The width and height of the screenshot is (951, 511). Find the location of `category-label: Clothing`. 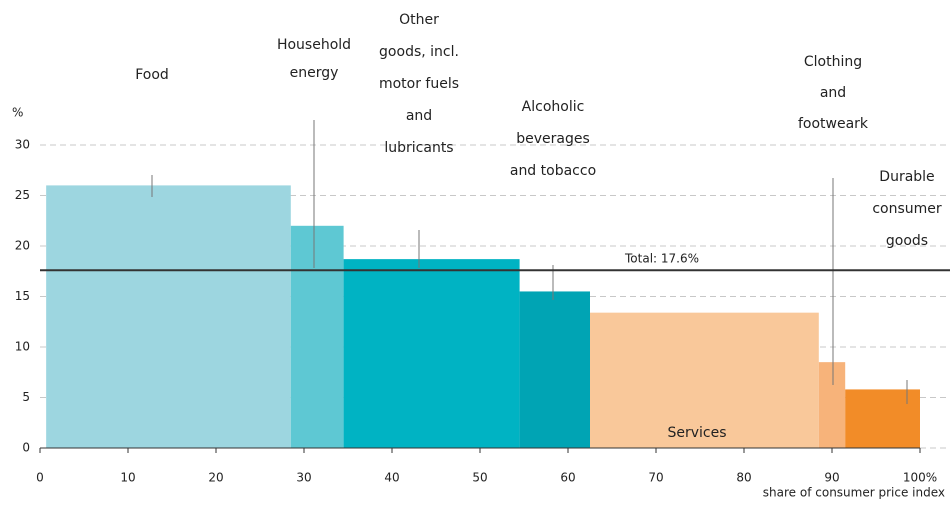

category-label: Clothing is located at coordinates (833, 62).